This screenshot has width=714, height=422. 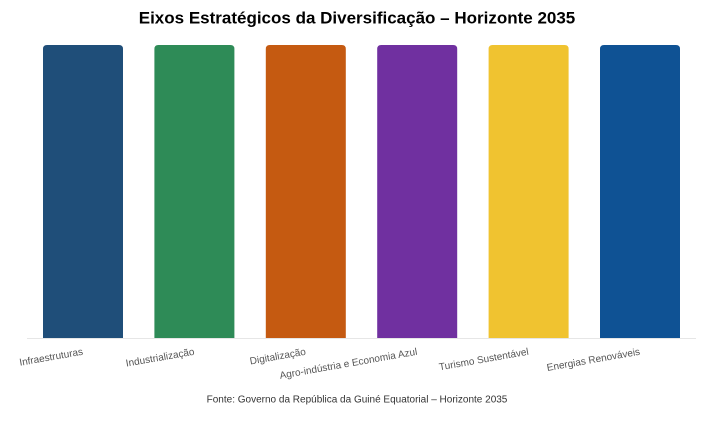 I want to click on x-tick-label: Industrialização, so click(x=160, y=358).